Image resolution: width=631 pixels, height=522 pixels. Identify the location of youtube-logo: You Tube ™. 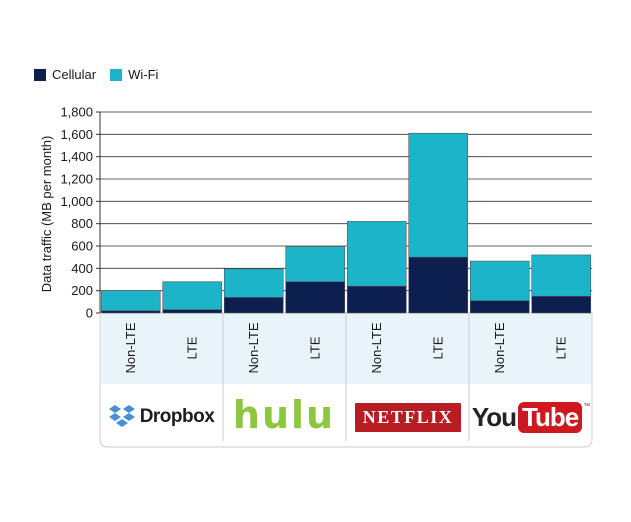
(531, 417).